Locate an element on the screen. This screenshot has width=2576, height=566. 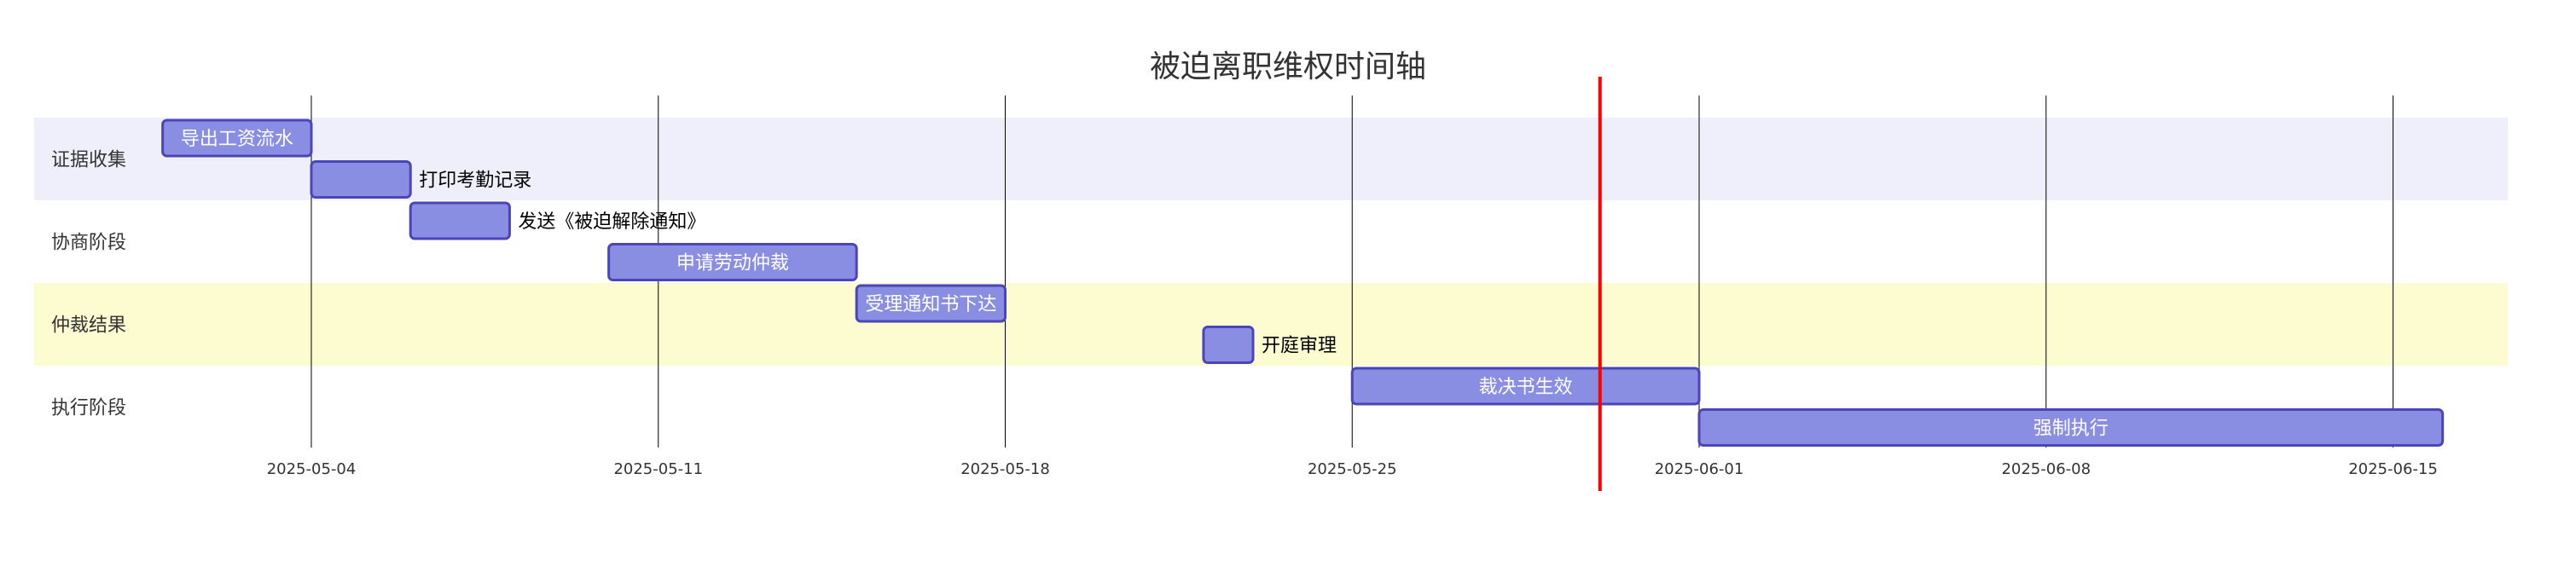
x-tick-label: 2025-05-25 is located at coordinates (1352, 469).